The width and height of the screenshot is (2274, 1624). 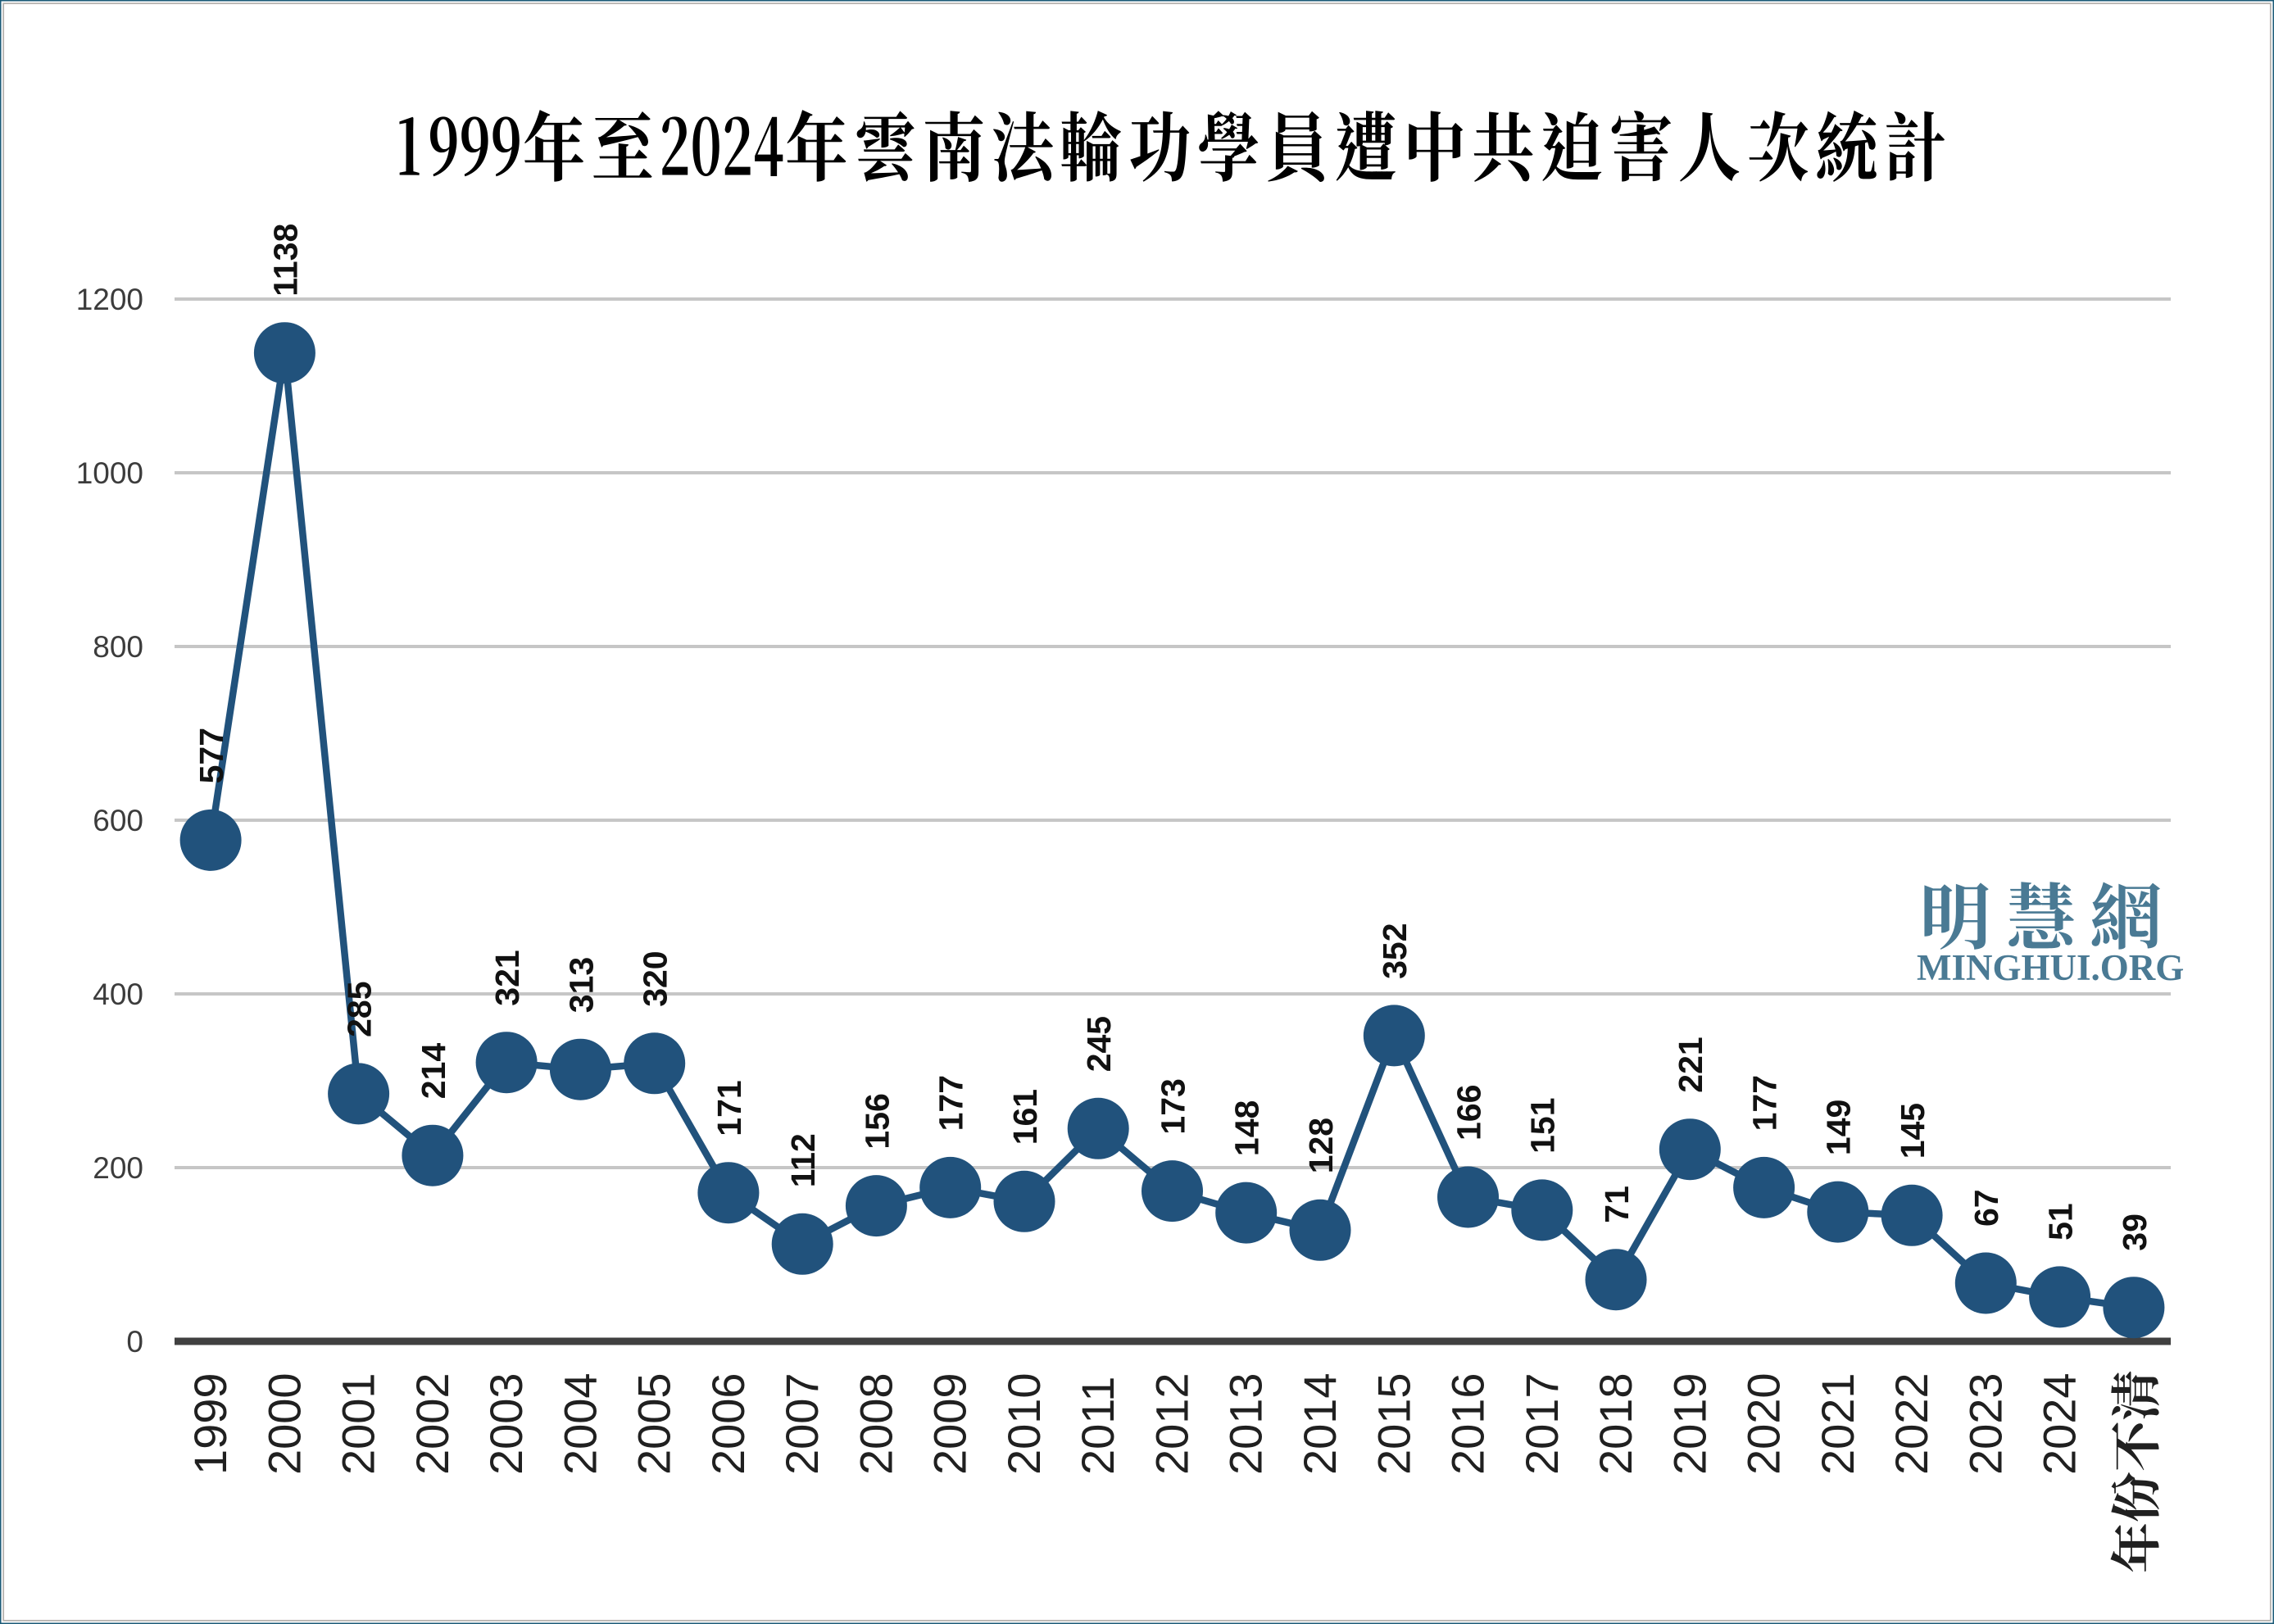 What do you see at coordinates (1838, 1423) in the screenshot?
I see `svg-text: 2021` at bounding box center [1838, 1423].